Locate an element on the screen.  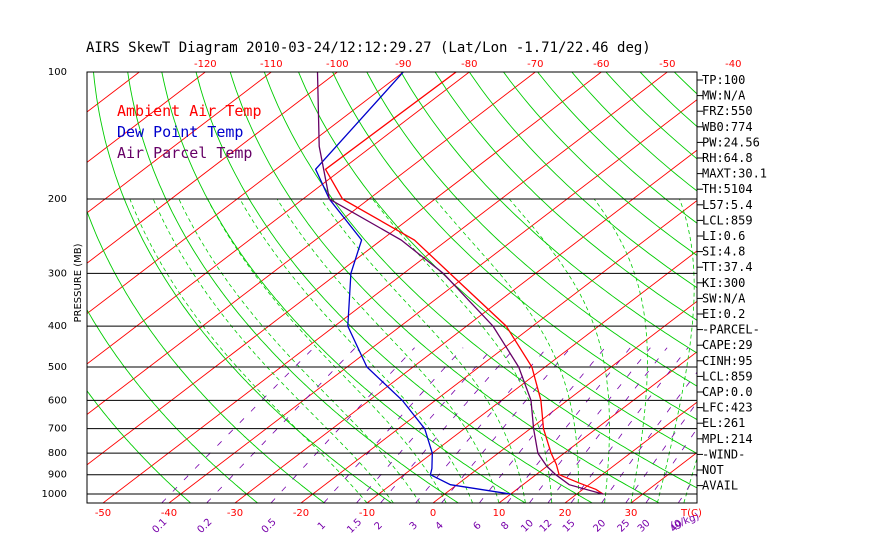
bottom-temperature-tick-label: 0 is located at coordinates (433, 513).